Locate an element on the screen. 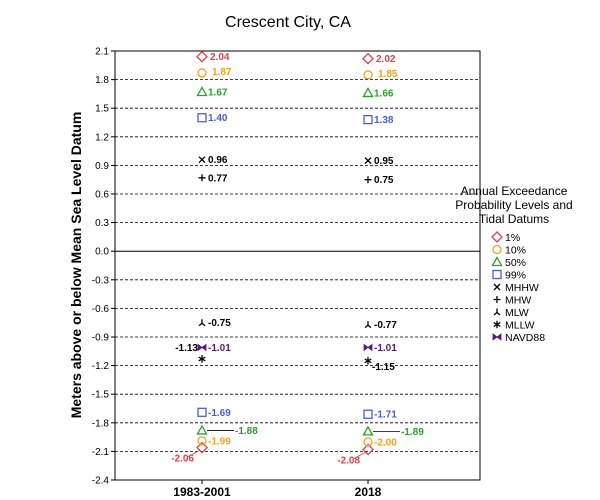 Image resolution: width=600 pixels, height=500 pixels. legend-marker-10pct is located at coordinates (497, 249).